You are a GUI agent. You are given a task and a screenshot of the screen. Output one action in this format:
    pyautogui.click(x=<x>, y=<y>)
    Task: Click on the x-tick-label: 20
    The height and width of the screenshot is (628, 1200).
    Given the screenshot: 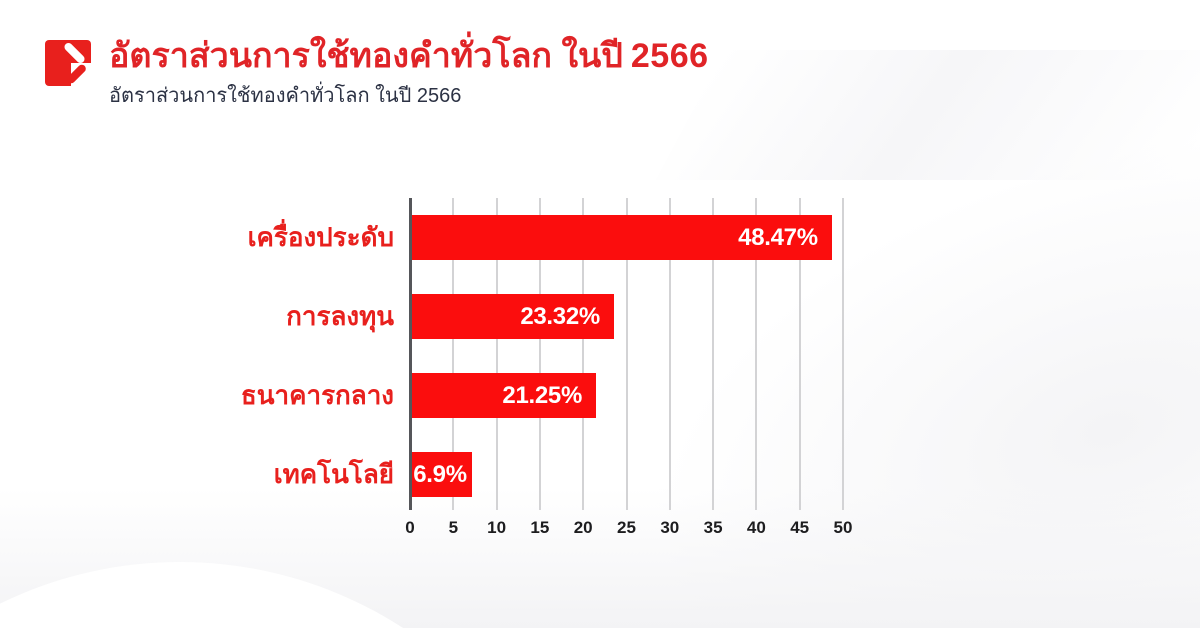 What is the action you would take?
    pyautogui.click(x=583, y=527)
    